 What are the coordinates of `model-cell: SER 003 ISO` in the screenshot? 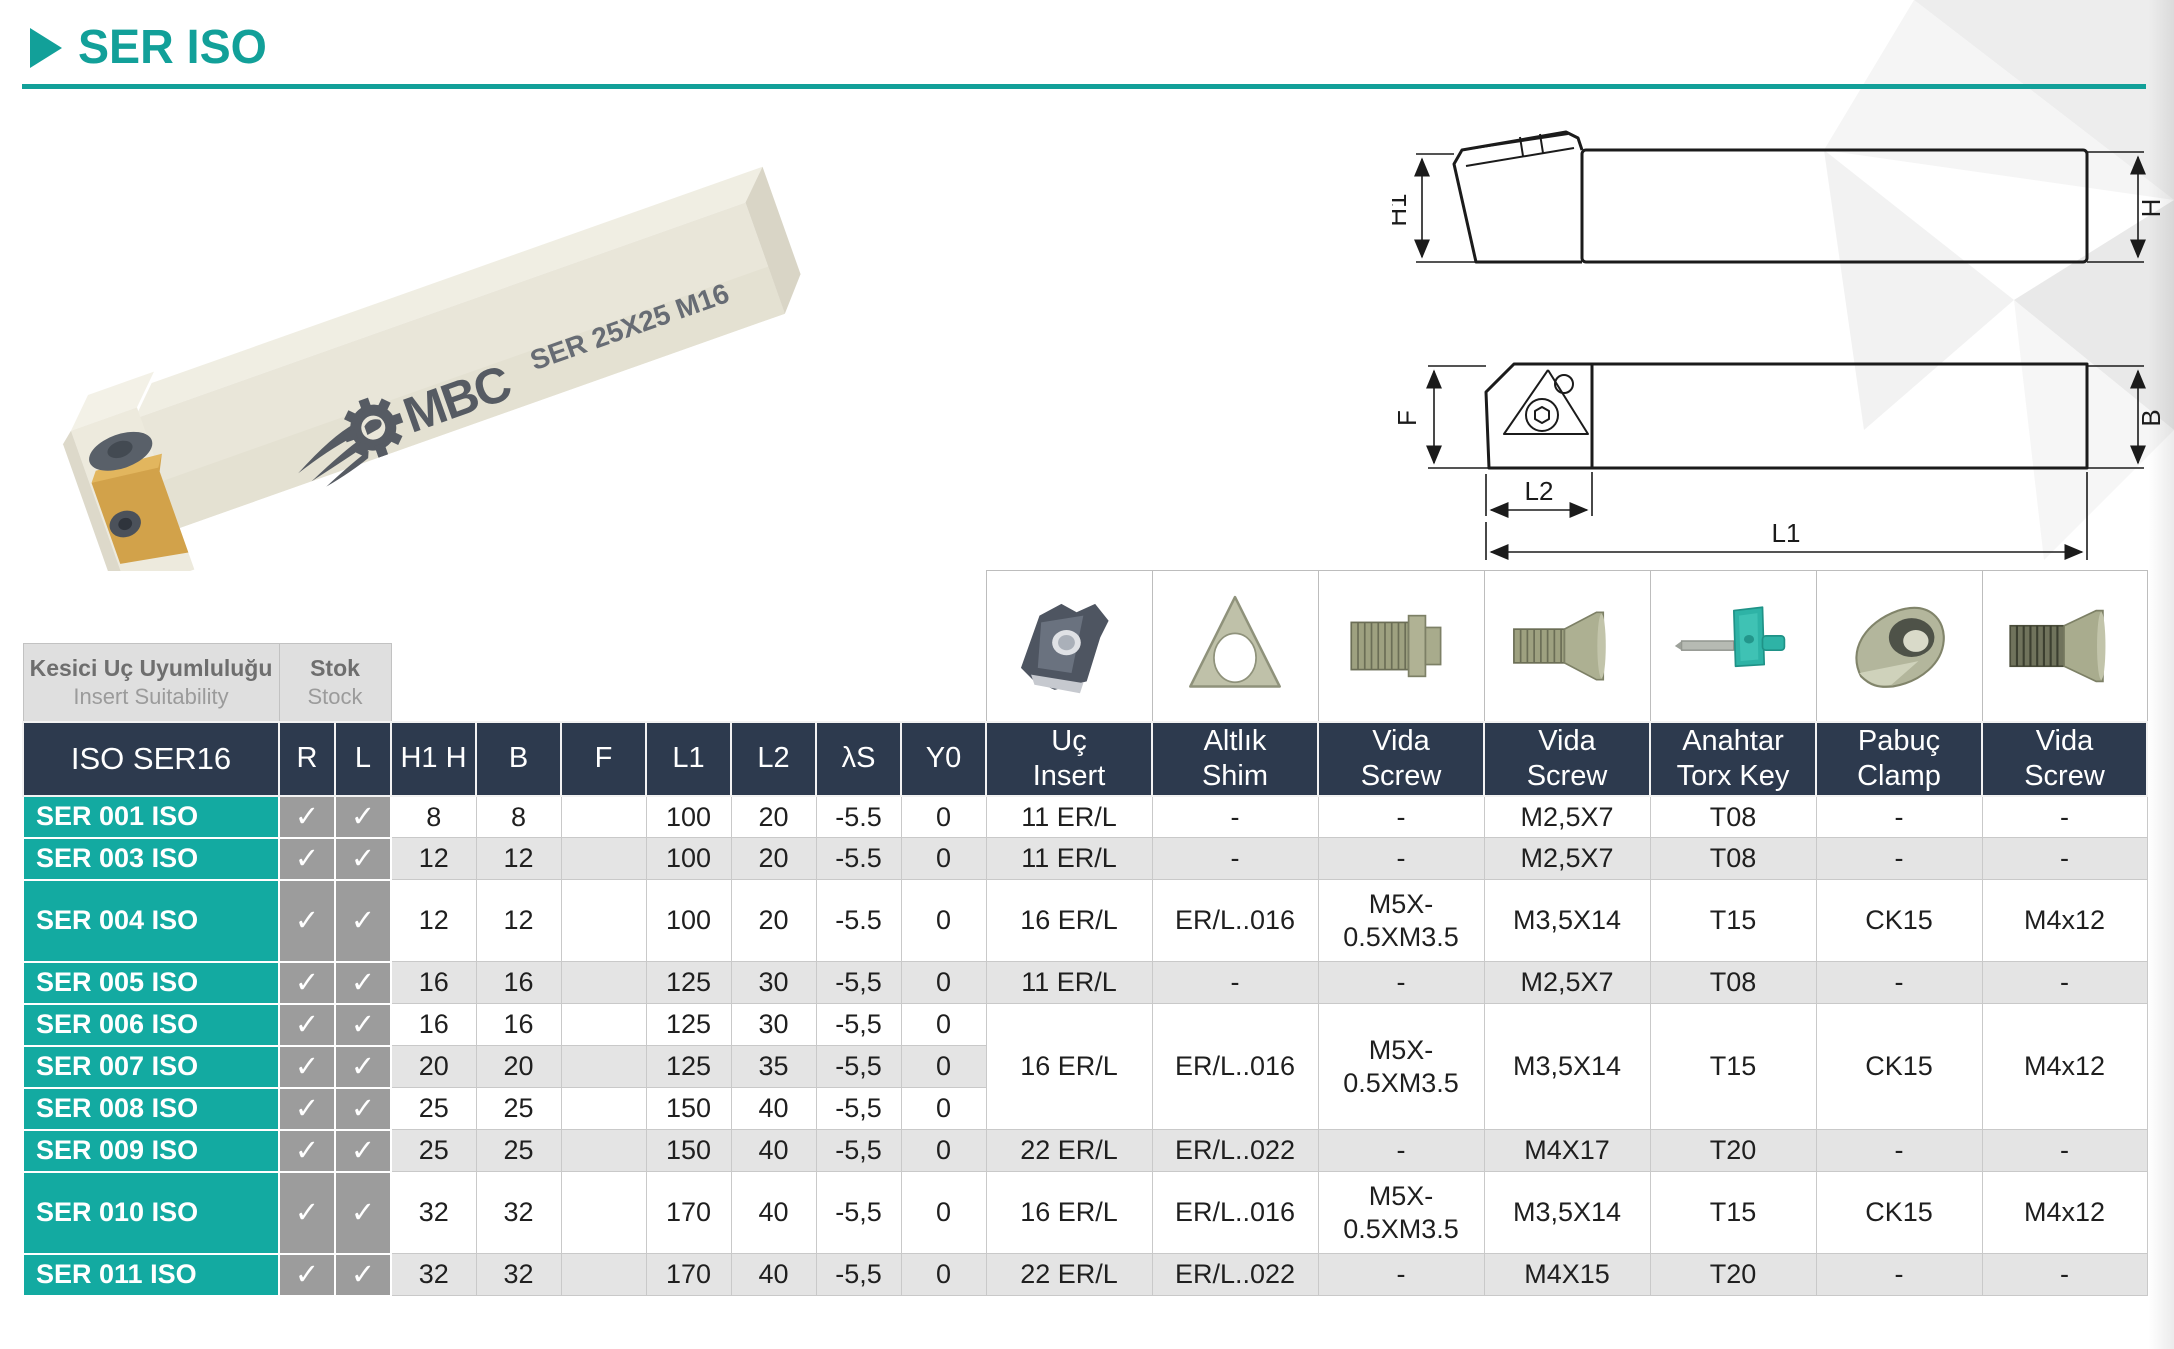 It's located at (151, 858).